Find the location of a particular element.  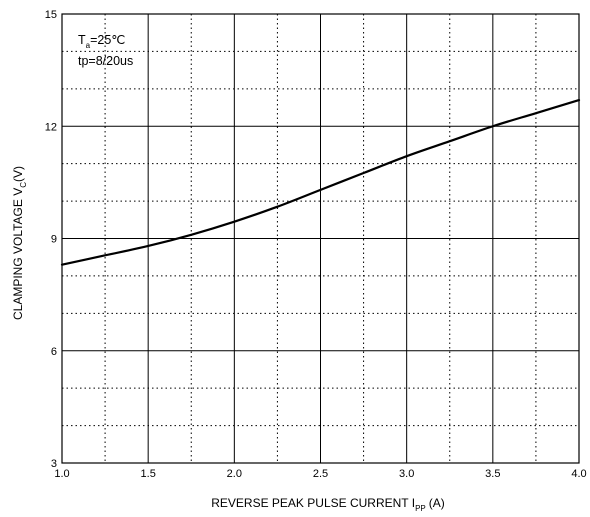

x-tick-label: 4.0 is located at coordinates (578, 474).